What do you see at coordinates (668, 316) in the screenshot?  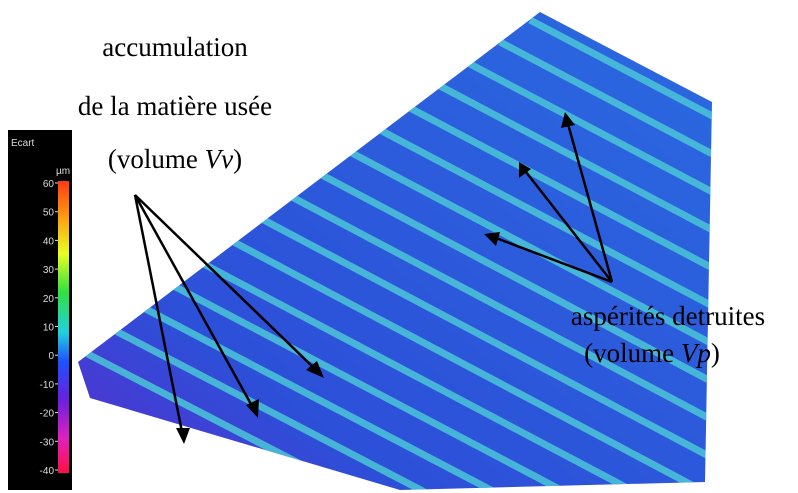 I see `annotation-text: aspérités detruites` at bounding box center [668, 316].